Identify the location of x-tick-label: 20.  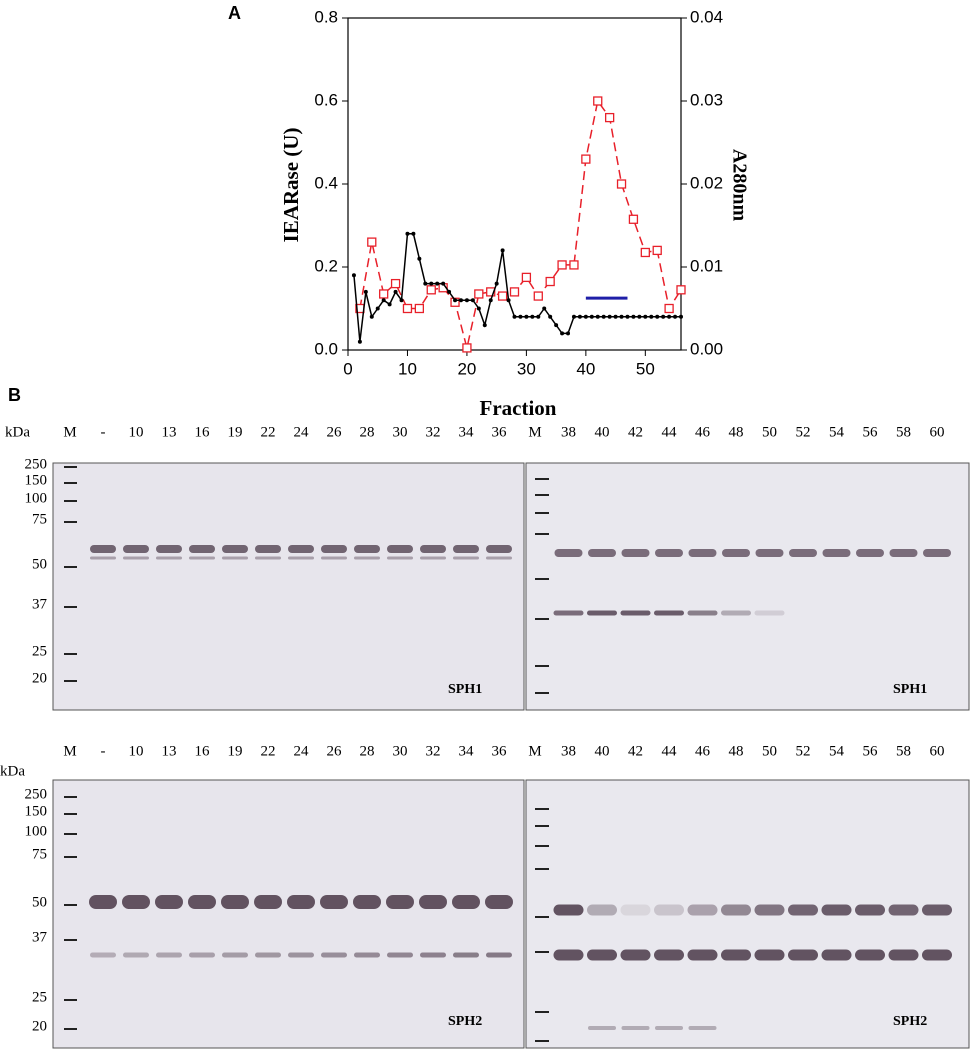
(466, 368).